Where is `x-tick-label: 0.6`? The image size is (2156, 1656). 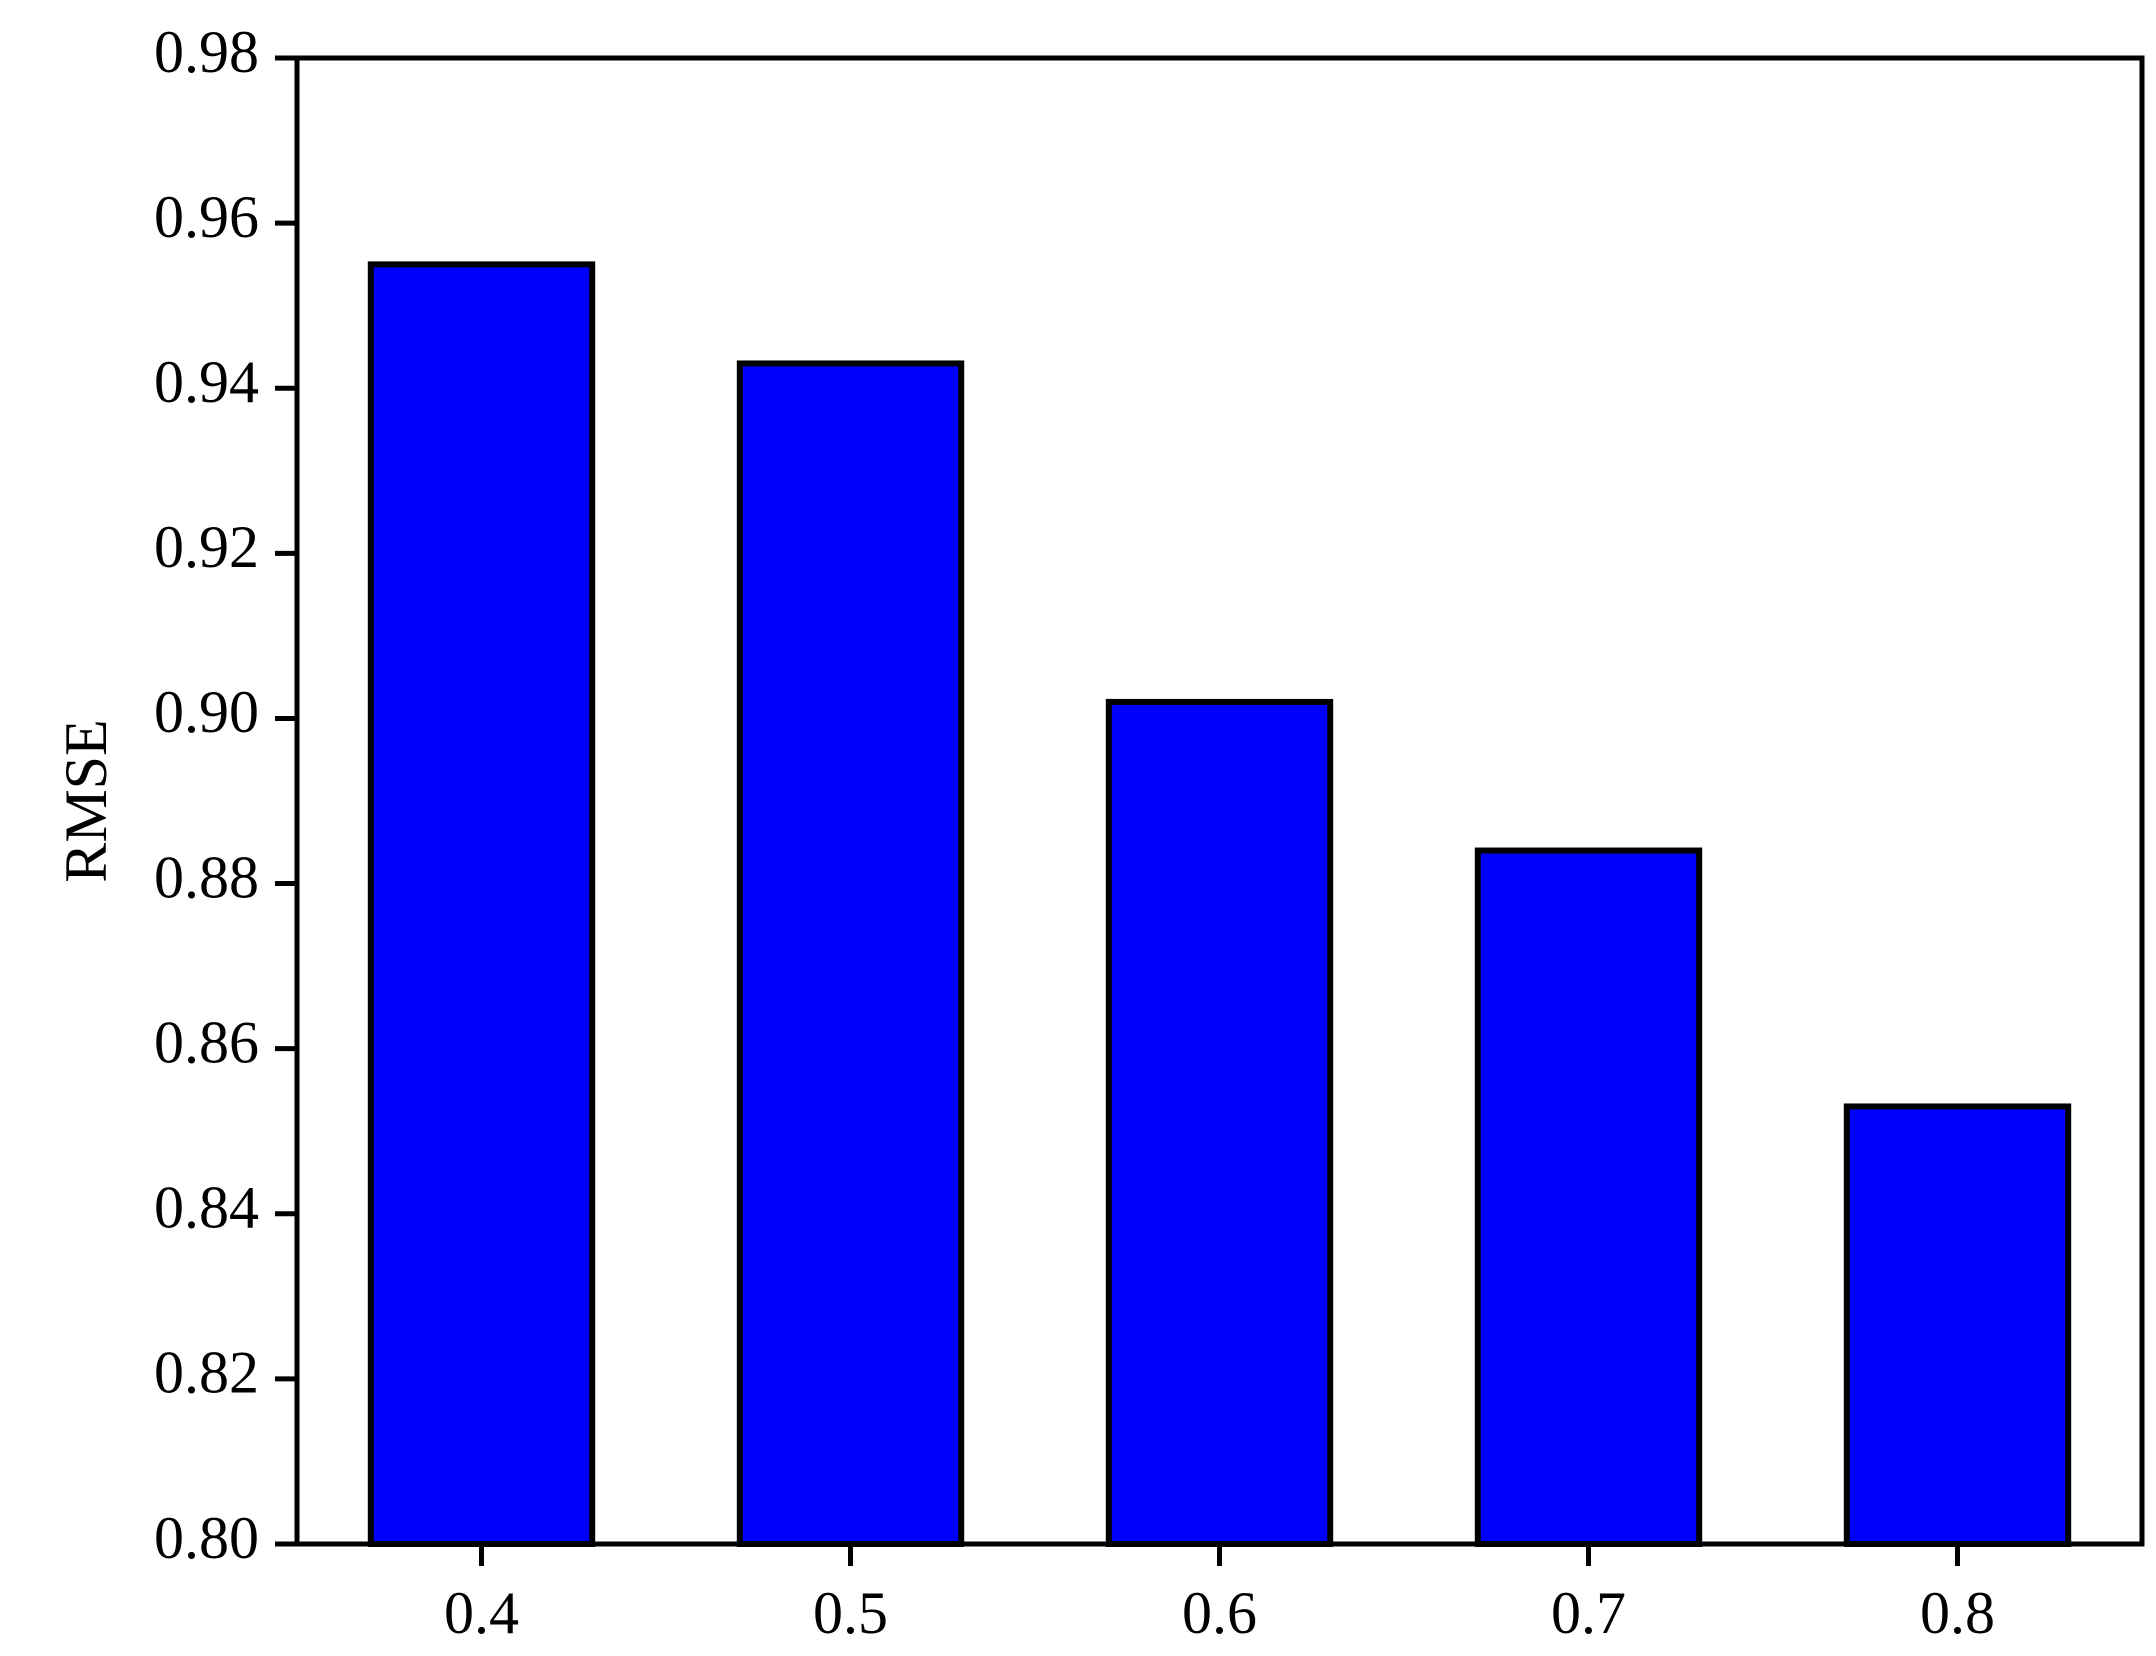
x-tick-label: 0.6 is located at coordinates (1219, 1613).